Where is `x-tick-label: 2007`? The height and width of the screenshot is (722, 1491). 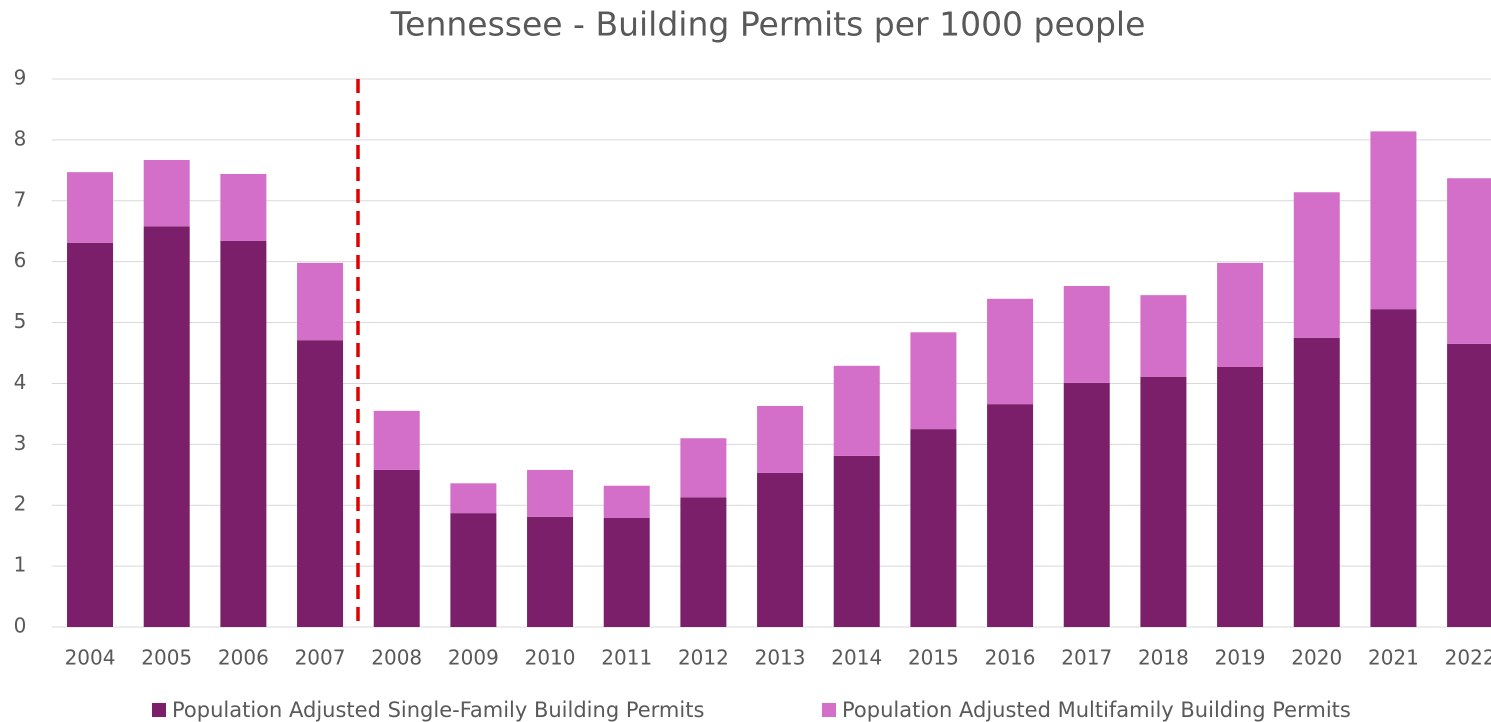
x-tick-label: 2007 is located at coordinates (320, 658).